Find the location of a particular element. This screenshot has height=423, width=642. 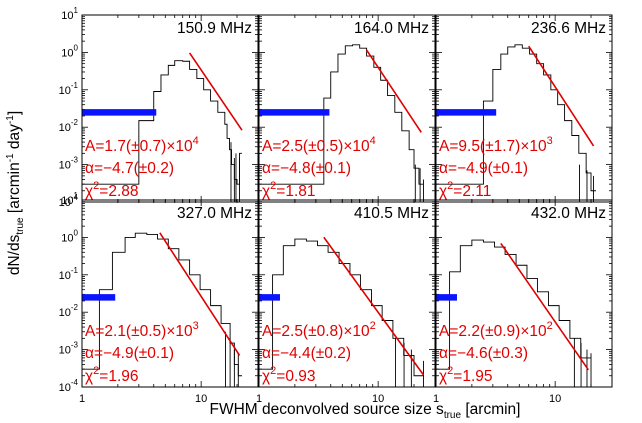

fit-chi2-label: χ2=1.96 is located at coordinates (112, 375).